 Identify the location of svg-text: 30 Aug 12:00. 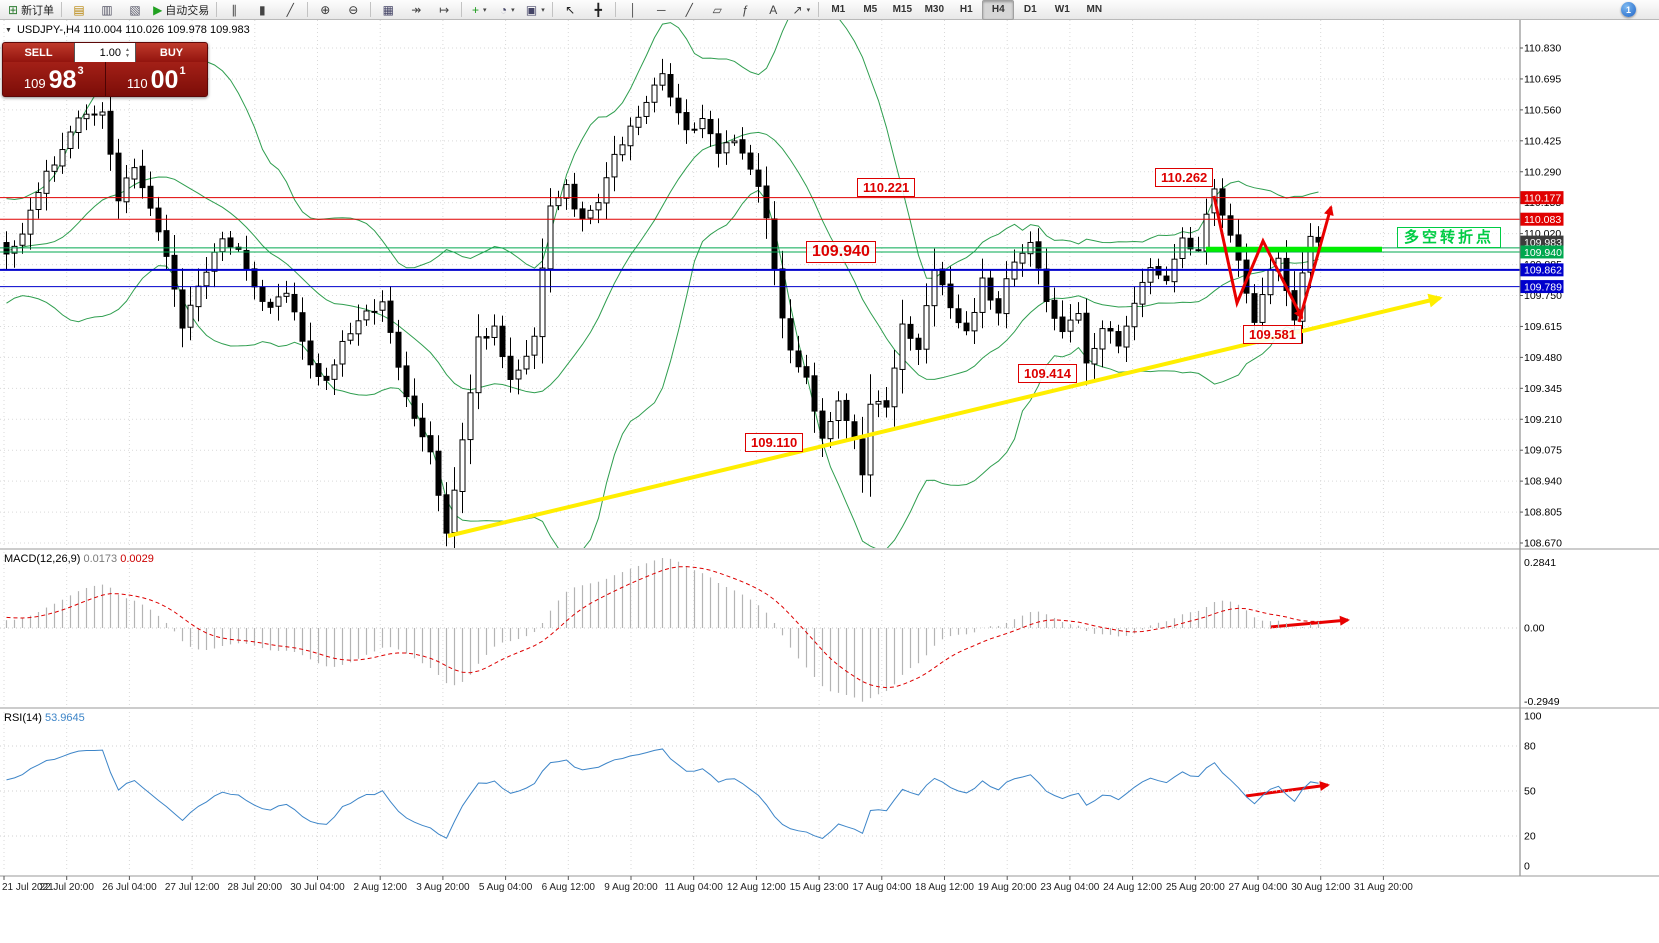
(1320, 887).